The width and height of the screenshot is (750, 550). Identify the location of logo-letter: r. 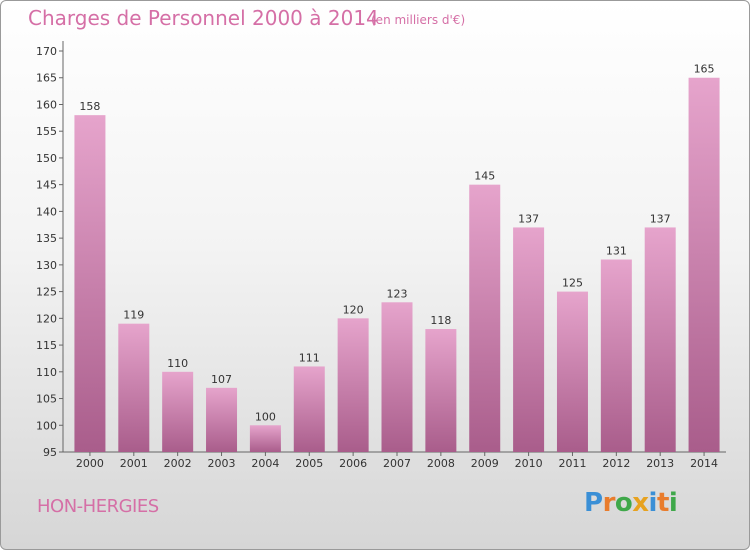
(609, 503).